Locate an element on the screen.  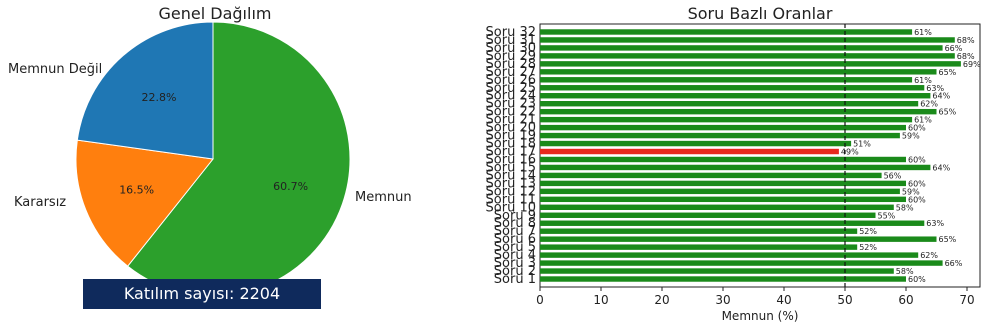
y-tick-label: Soru 20 is located at coordinates (511, 128).